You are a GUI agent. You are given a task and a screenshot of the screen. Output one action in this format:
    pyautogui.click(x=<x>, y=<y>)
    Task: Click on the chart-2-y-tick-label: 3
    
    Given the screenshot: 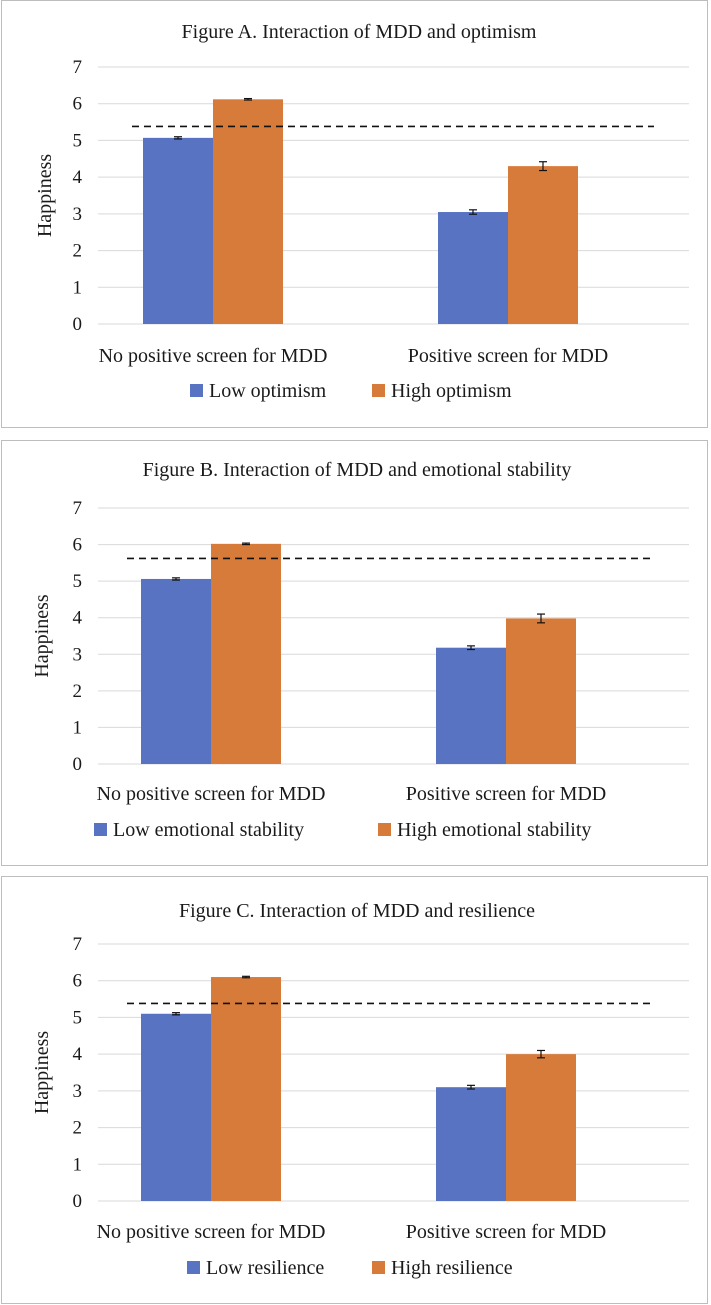 What is the action you would take?
    pyautogui.click(x=78, y=1091)
    